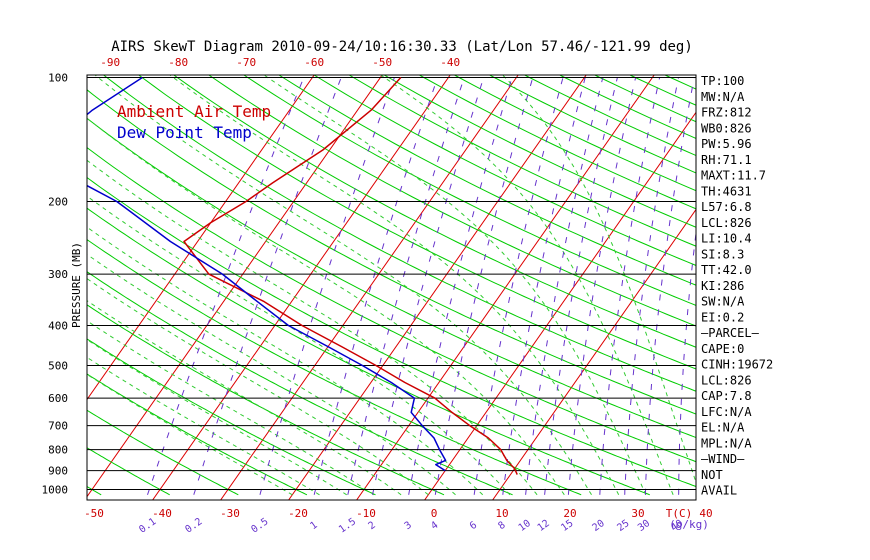  What do you see at coordinates (193, 525) in the screenshot?
I see `mixing-ratio-label: 0.2` at bounding box center [193, 525].